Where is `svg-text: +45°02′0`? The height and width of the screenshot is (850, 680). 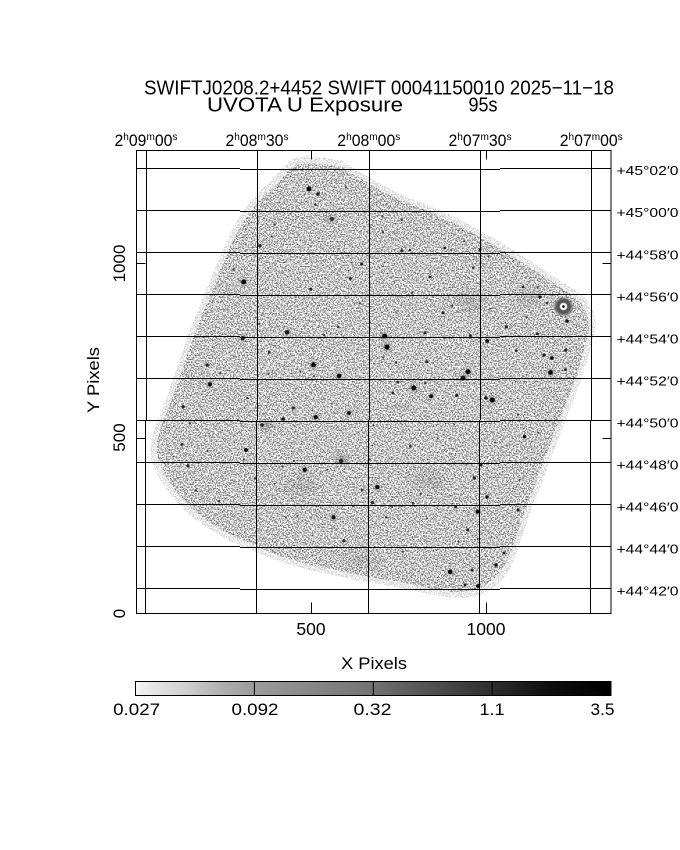 svg-text: +45°02′0 is located at coordinates (648, 171).